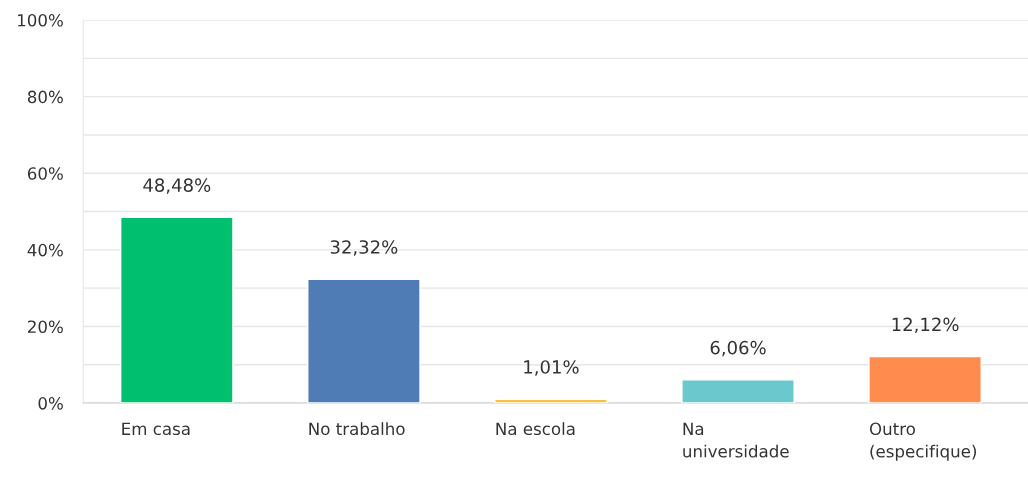 Image resolution: width=1028 pixels, height=477 pixels. Describe the element at coordinates (551, 368) in the screenshot. I see `data-label: 1,01%` at that location.